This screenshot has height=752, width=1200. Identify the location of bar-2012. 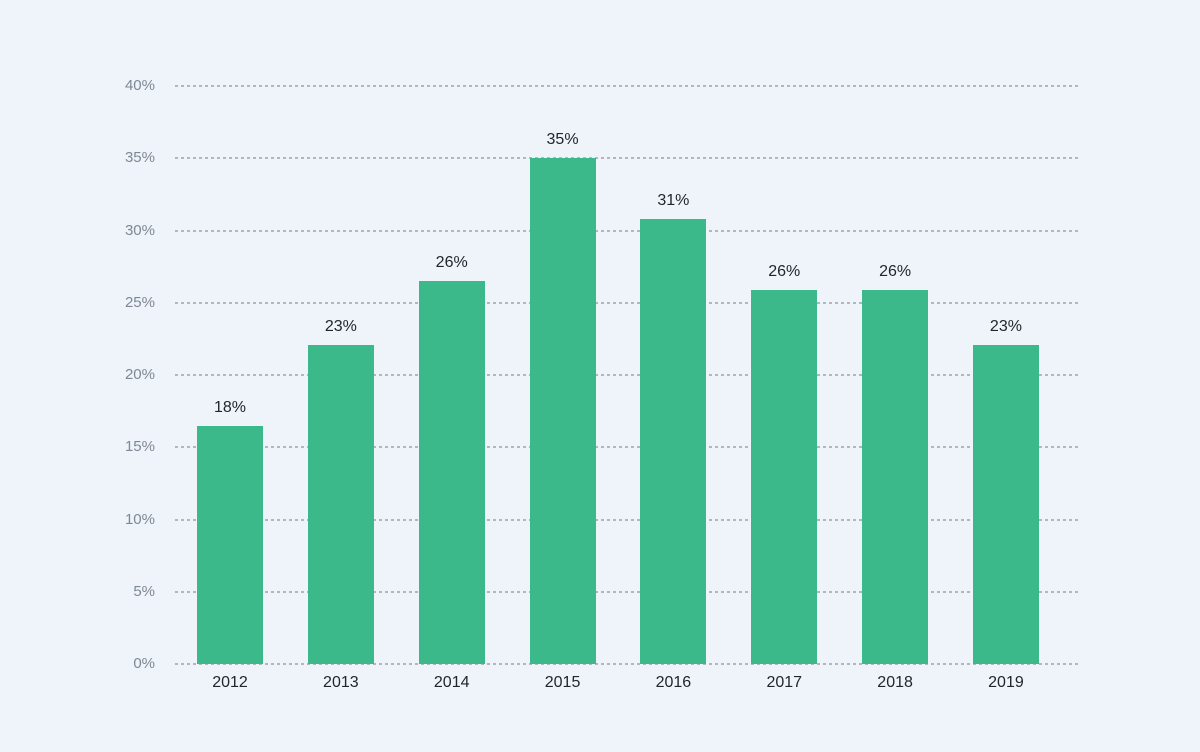
(230, 544).